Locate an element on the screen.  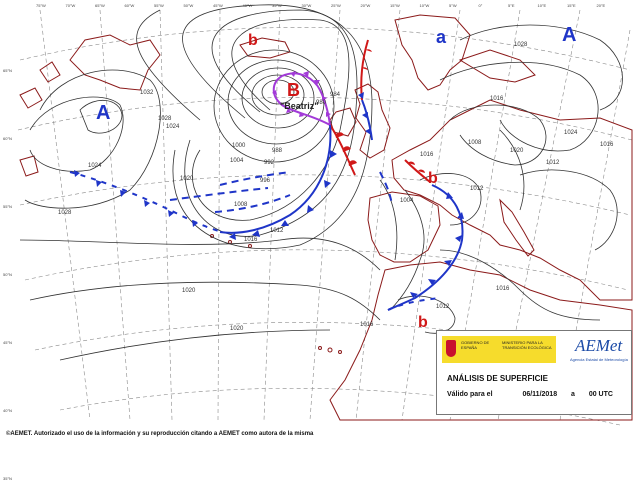
latitude-label: 50°N is located at coordinates (7, 274).